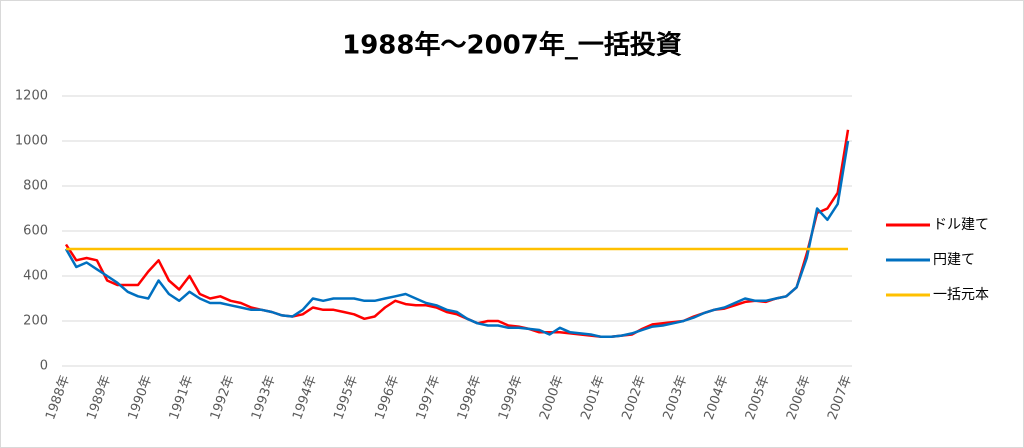 Image resolution: width=1024 pixels, height=448 pixels. I want to click on y-tick-label: 600, so click(35, 231).